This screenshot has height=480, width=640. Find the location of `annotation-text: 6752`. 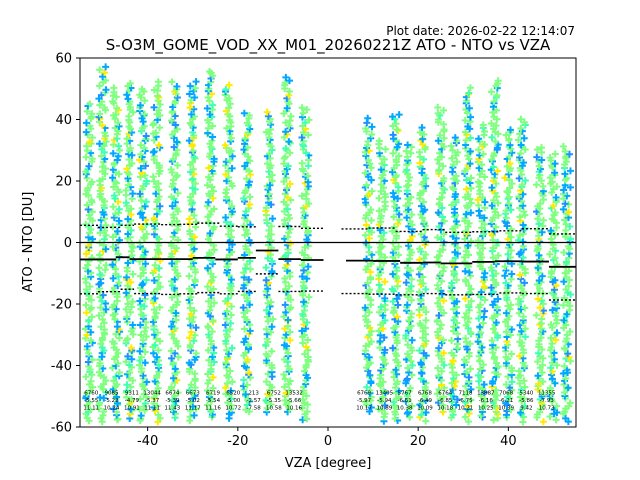

annotation-text: 6752 is located at coordinates (274, 394).